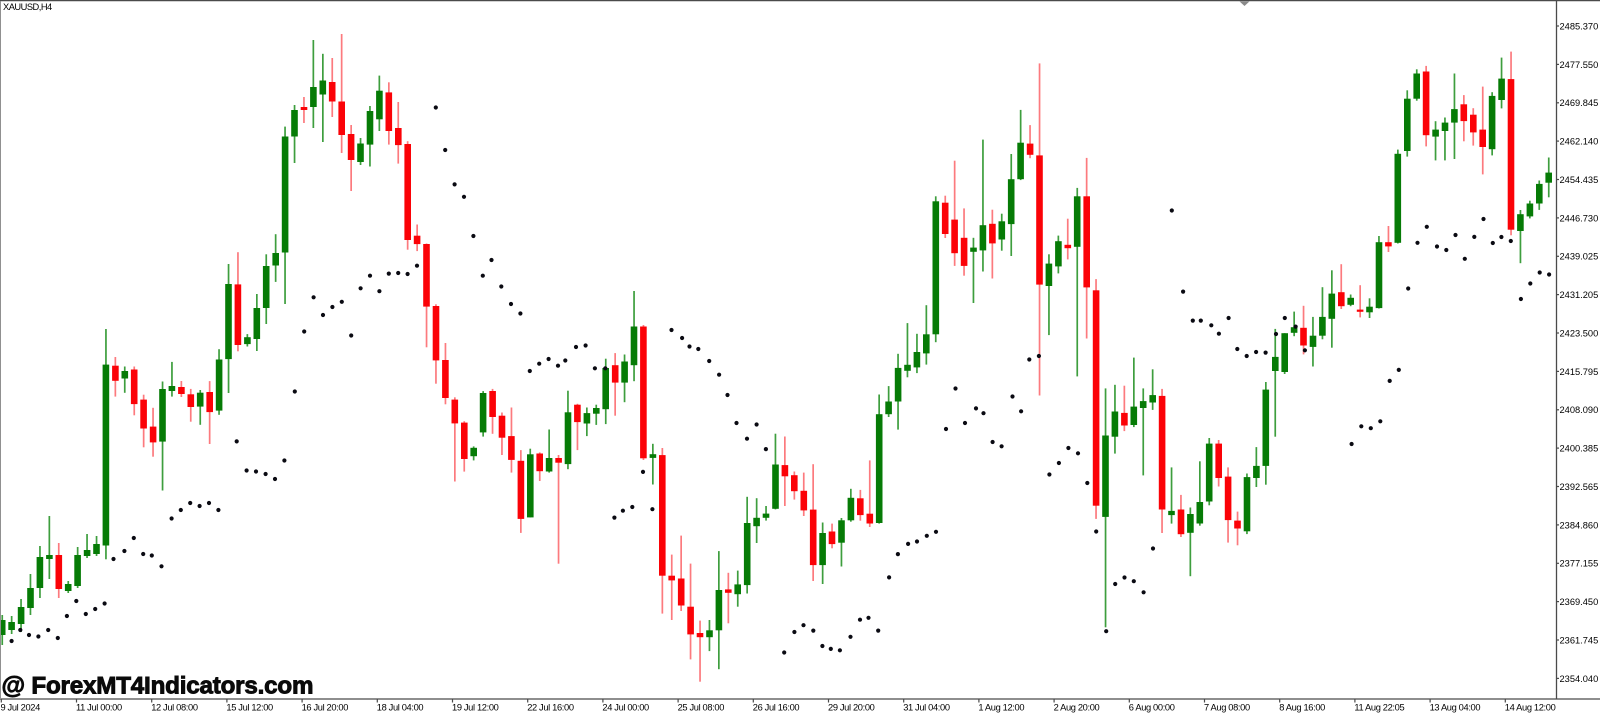 Image resolution: width=1600 pixels, height=713 pixels. What do you see at coordinates (21, 707) in the screenshot?
I see `svg-text: 9 Jul 2024` at bounding box center [21, 707].